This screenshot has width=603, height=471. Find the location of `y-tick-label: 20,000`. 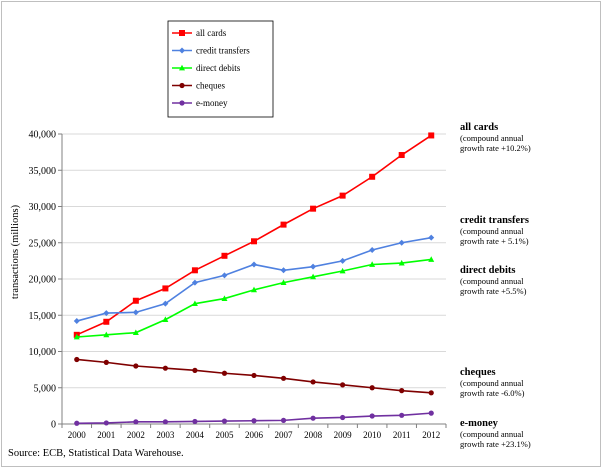

y-tick-label: 20,000 is located at coordinates (43, 280).